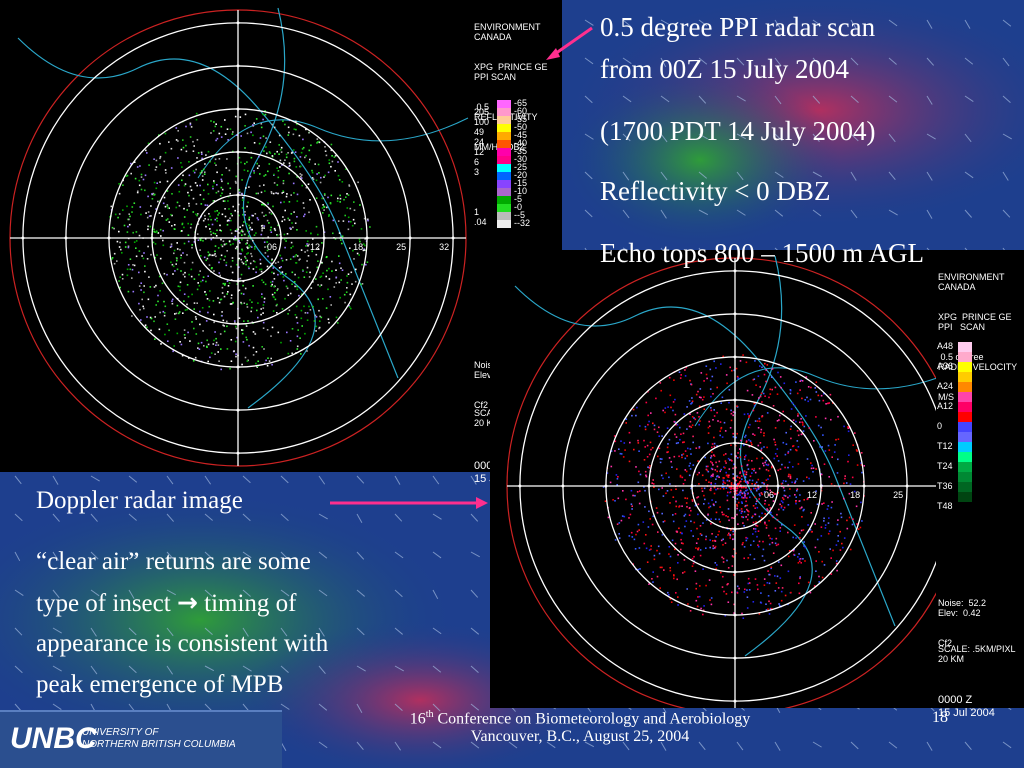  I want to click on body-line-3: appearance is consistent with, so click(182, 643).